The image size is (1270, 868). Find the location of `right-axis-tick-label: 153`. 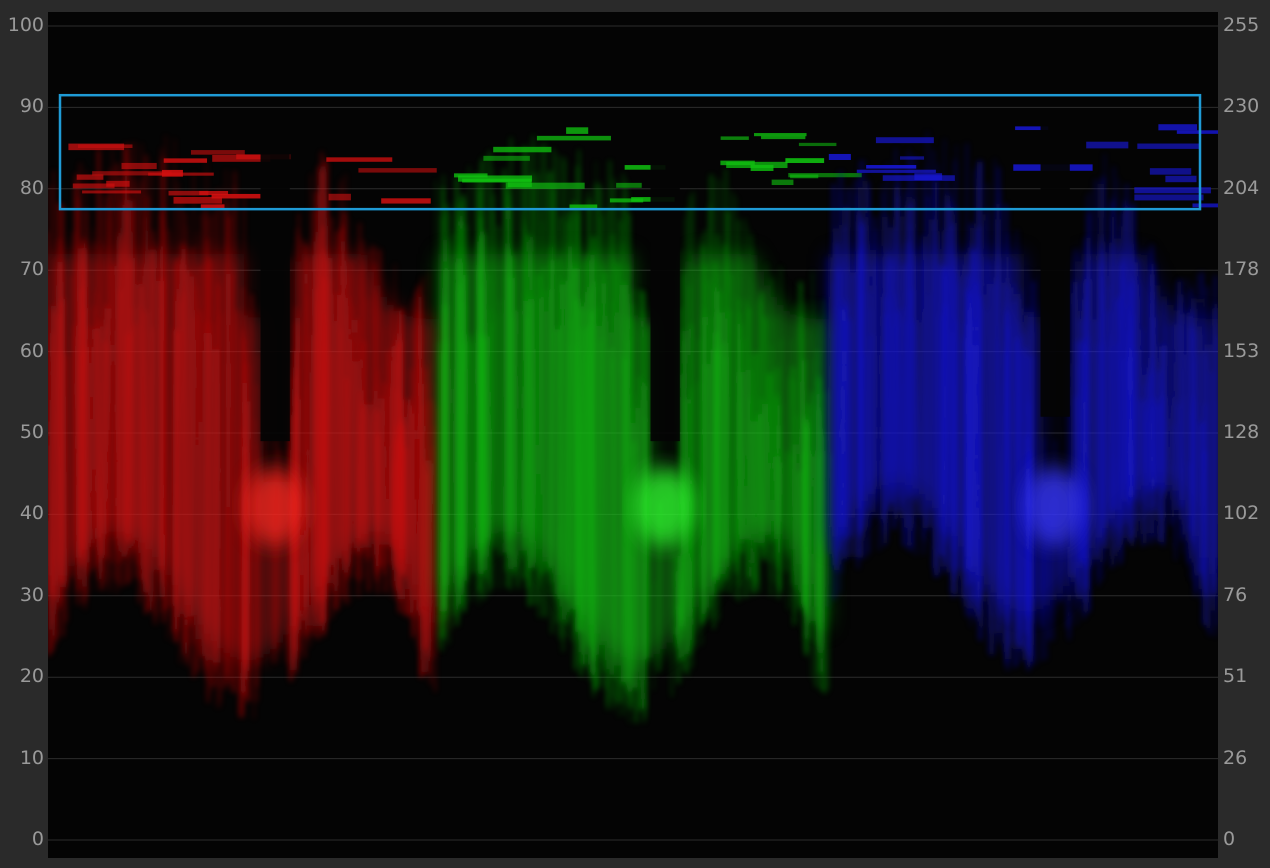

right-axis-tick-label: 153 is located at coordinates (1241, 350).